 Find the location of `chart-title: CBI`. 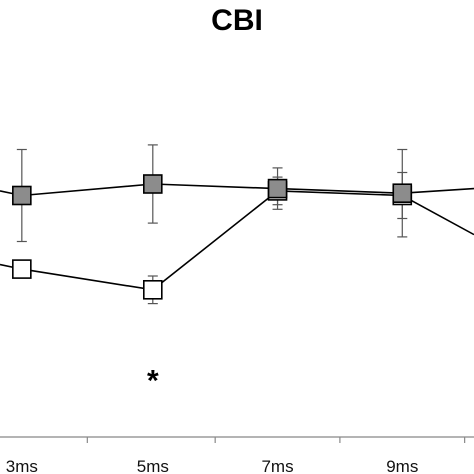

chart-title: CBI is located at coordinates (237, 20).